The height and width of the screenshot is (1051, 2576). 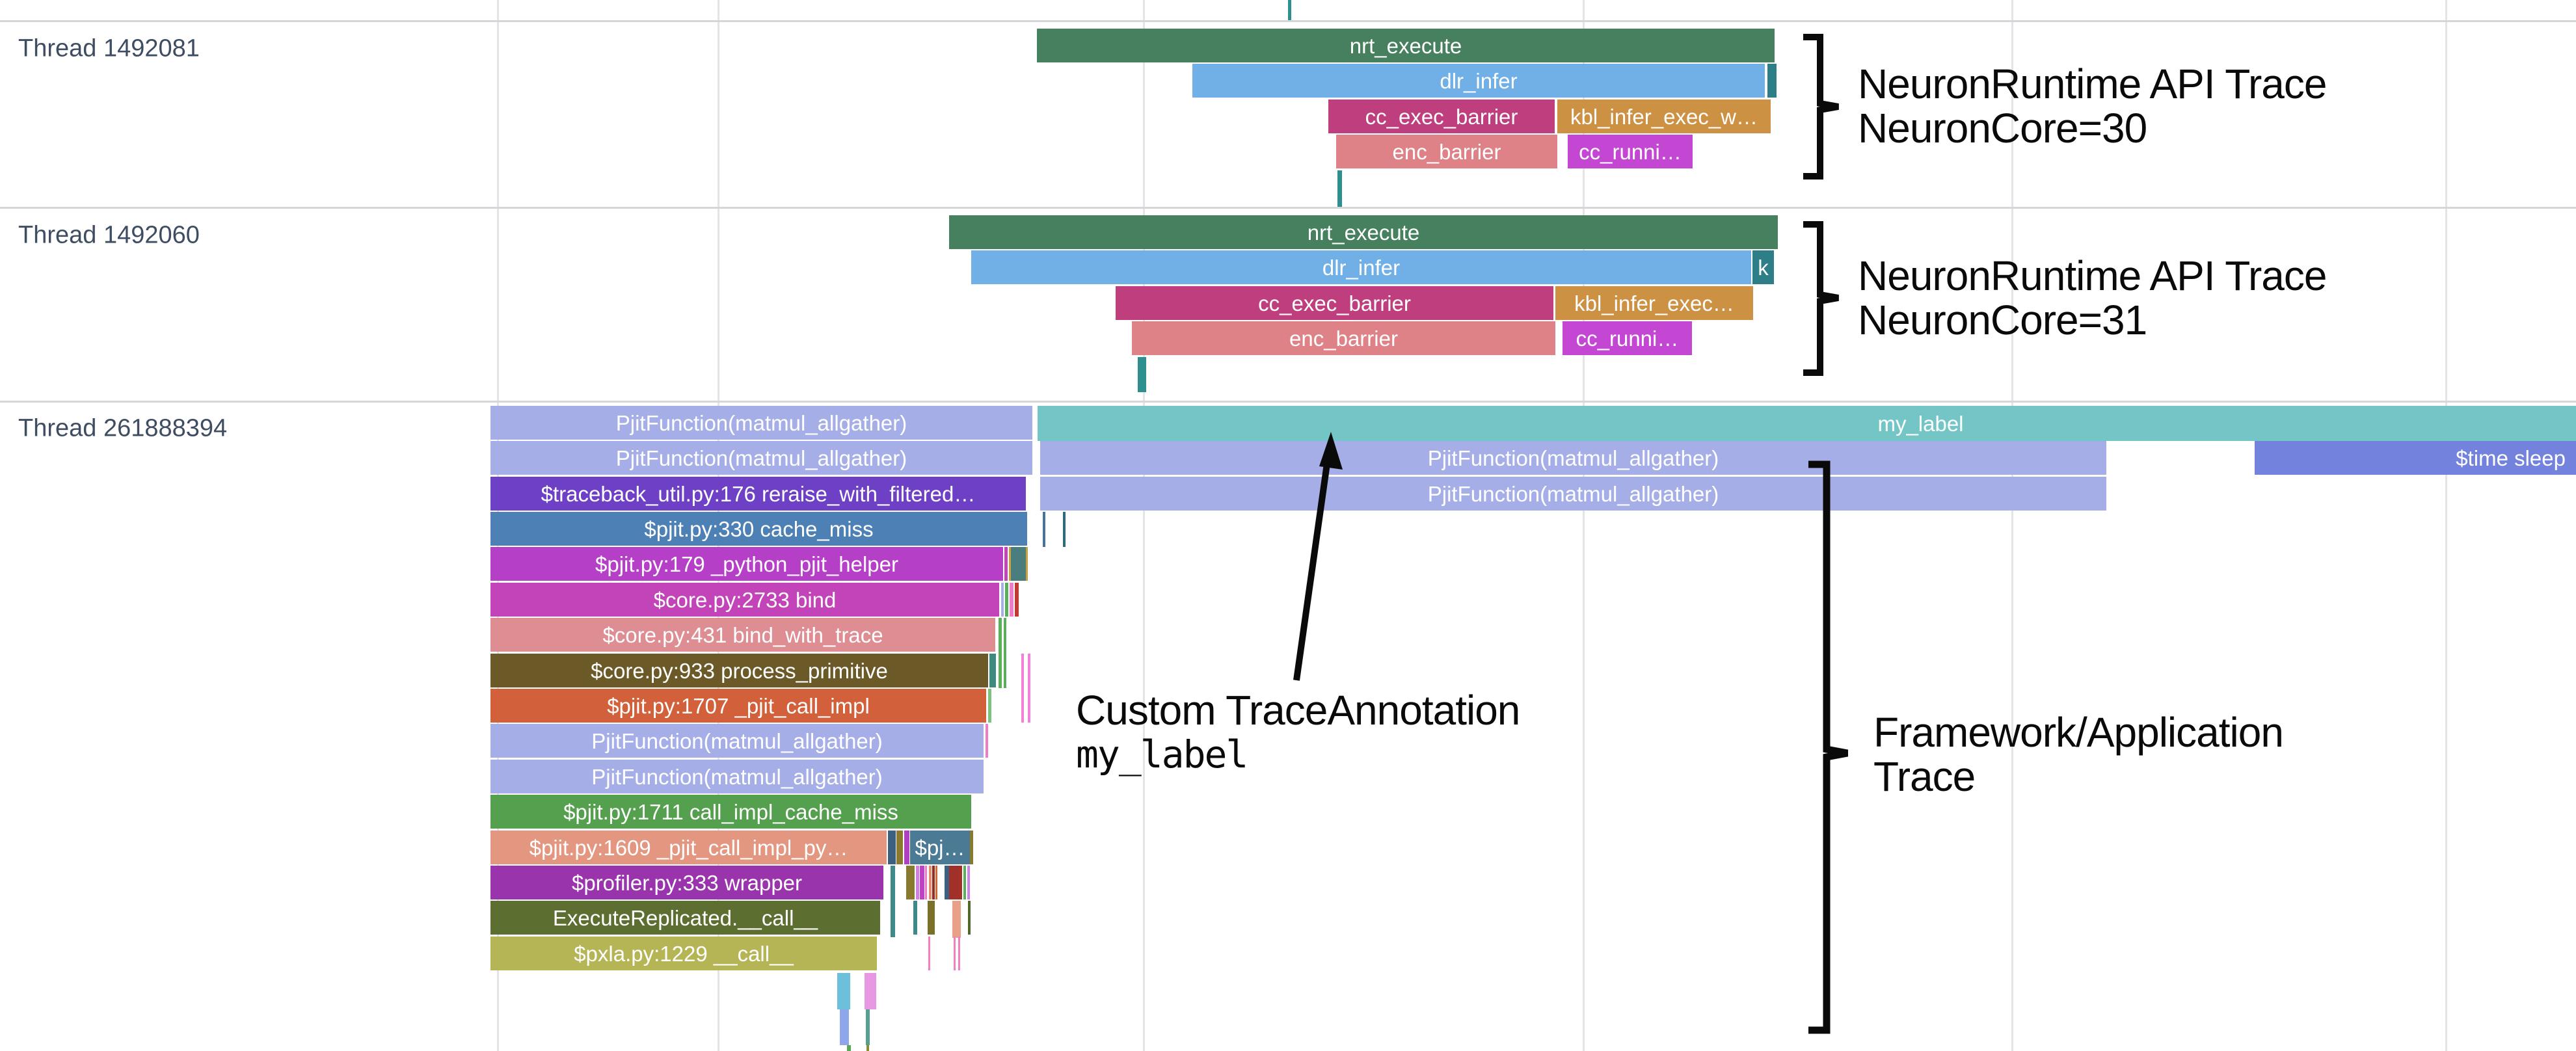 I want to click on trace-span-time-sleep: $time sleep, so click(x=2415, y=458).